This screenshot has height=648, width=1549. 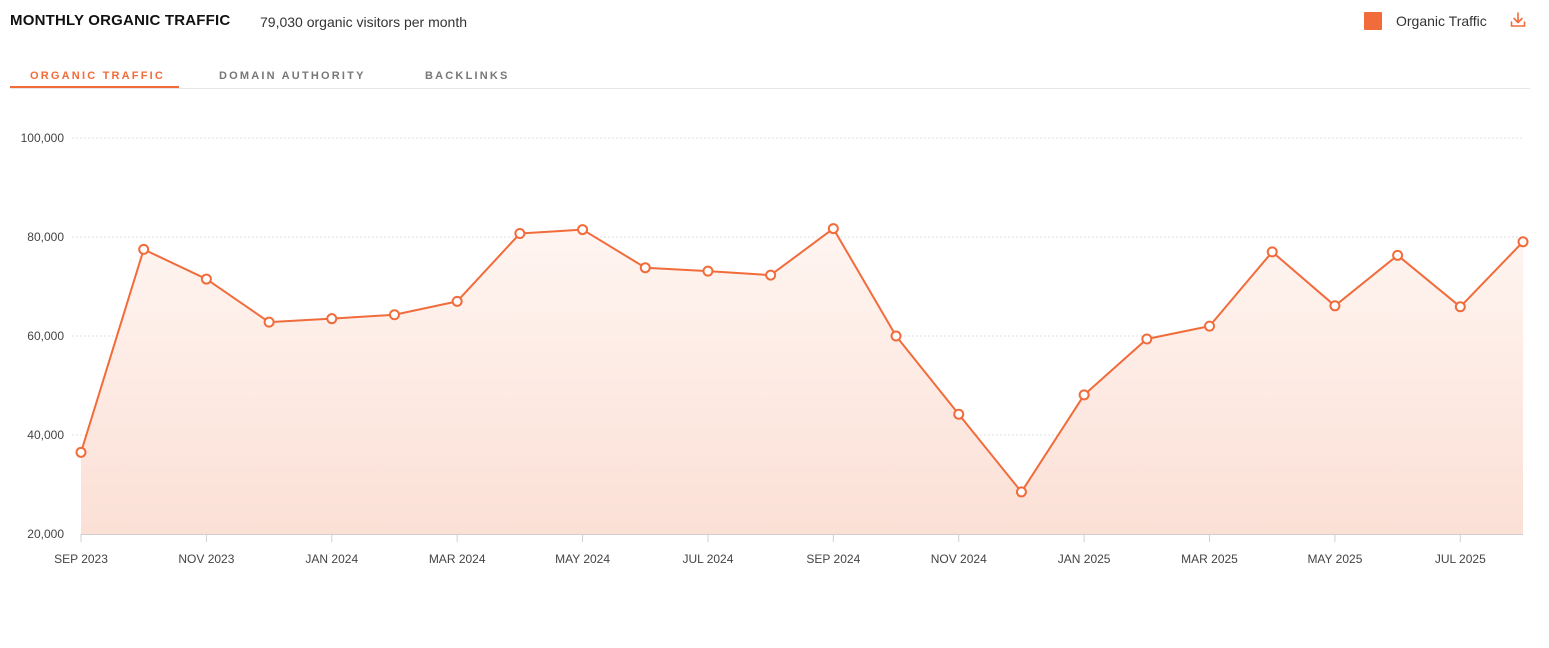 What do you see at coordinates (1209, 559) in the screenshot?
I see `x-tick-label: MAR 2025` at bounding box center [1209, 559].